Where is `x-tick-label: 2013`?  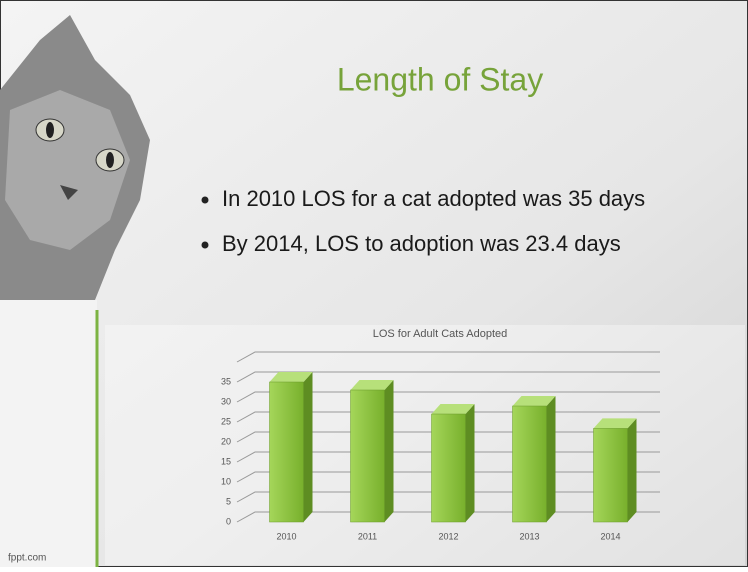 x-tick-label: 2013 is located at coordinates (529, 536).